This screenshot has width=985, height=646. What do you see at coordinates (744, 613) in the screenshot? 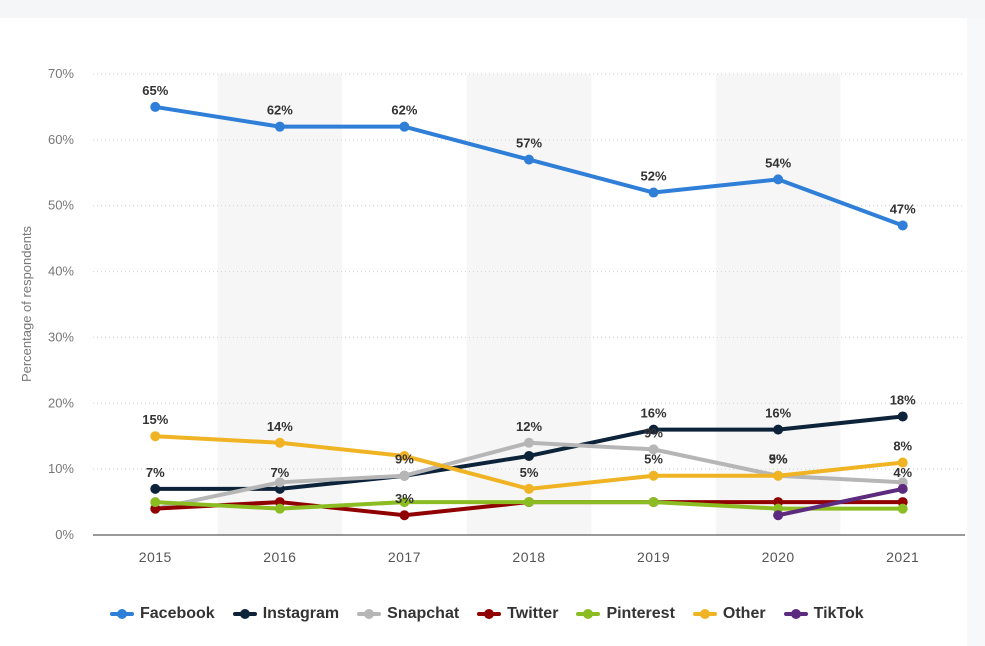
I see `legend-label: Other` at bounding box center [744, 613].